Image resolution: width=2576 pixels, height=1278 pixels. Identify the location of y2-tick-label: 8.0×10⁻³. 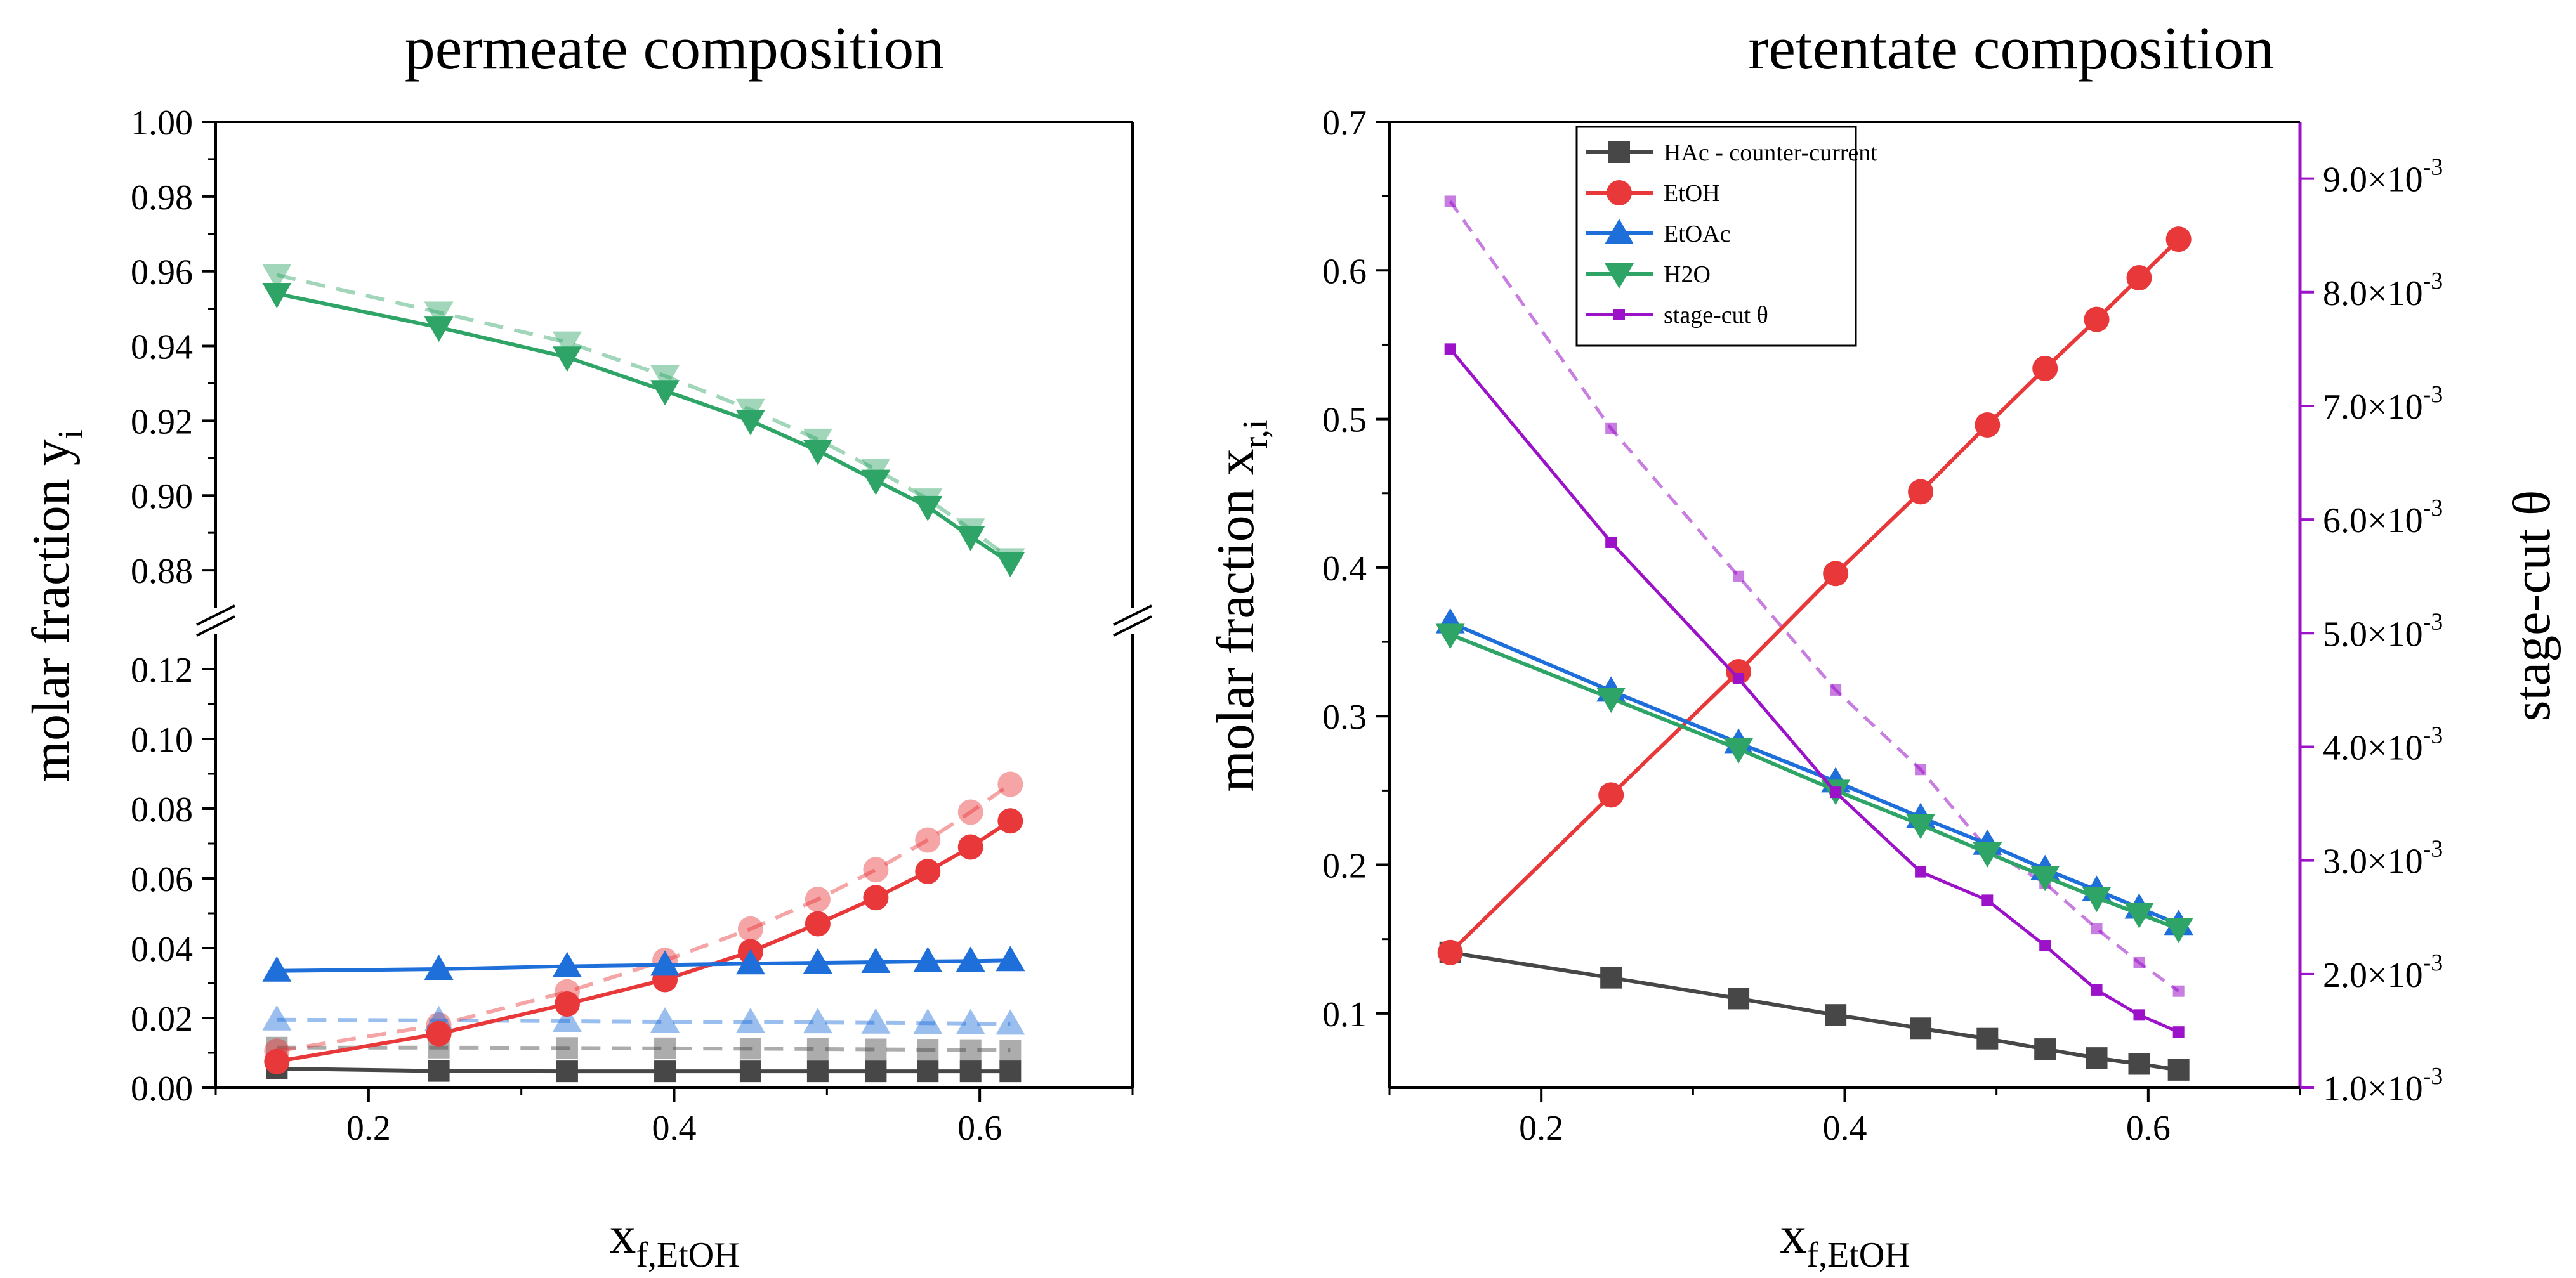
(2383, 290).